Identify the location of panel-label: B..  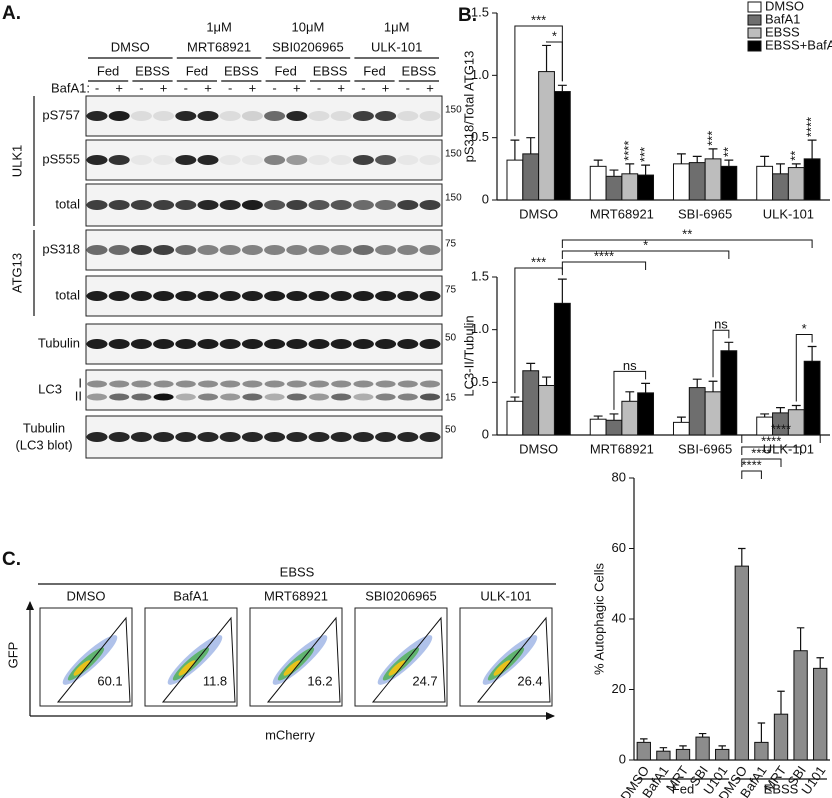
(467, 15).